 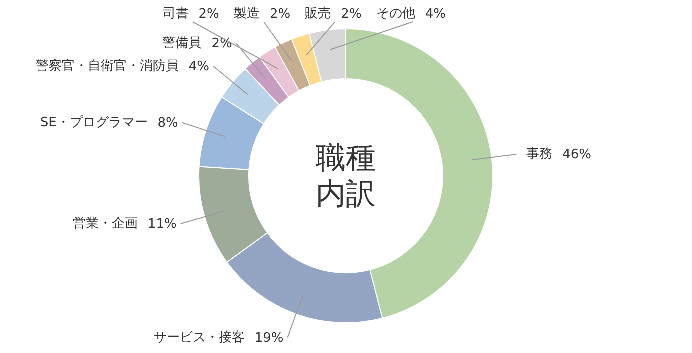 What do you see at coordinates (94, 122) in the screenshot?
I see `slice-label: SE・プログラマー` at bounding box center [94, 122].